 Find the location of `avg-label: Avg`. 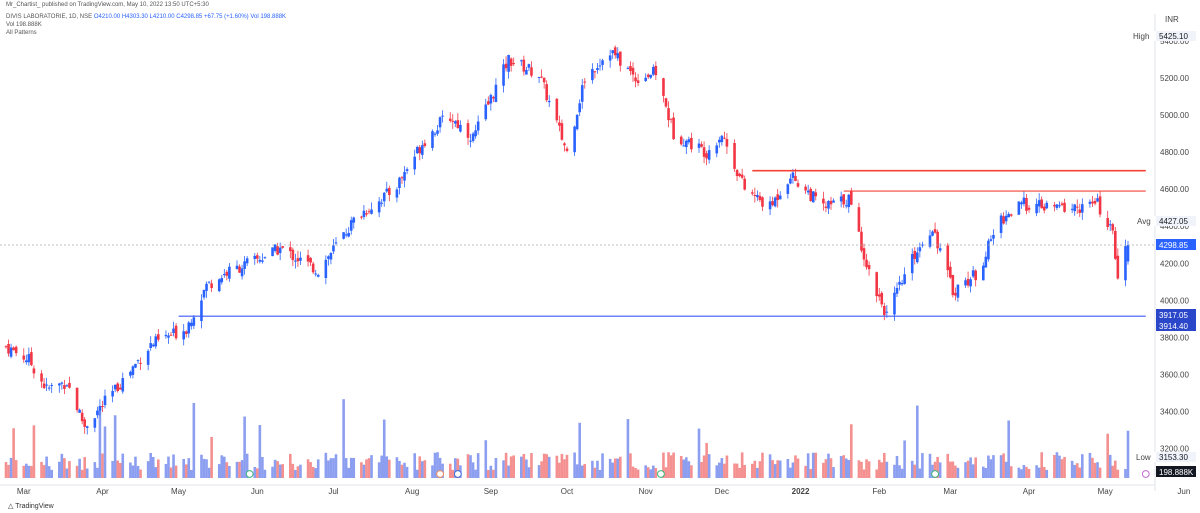

avg-label: Avg is located at coordinates (1144, 221).